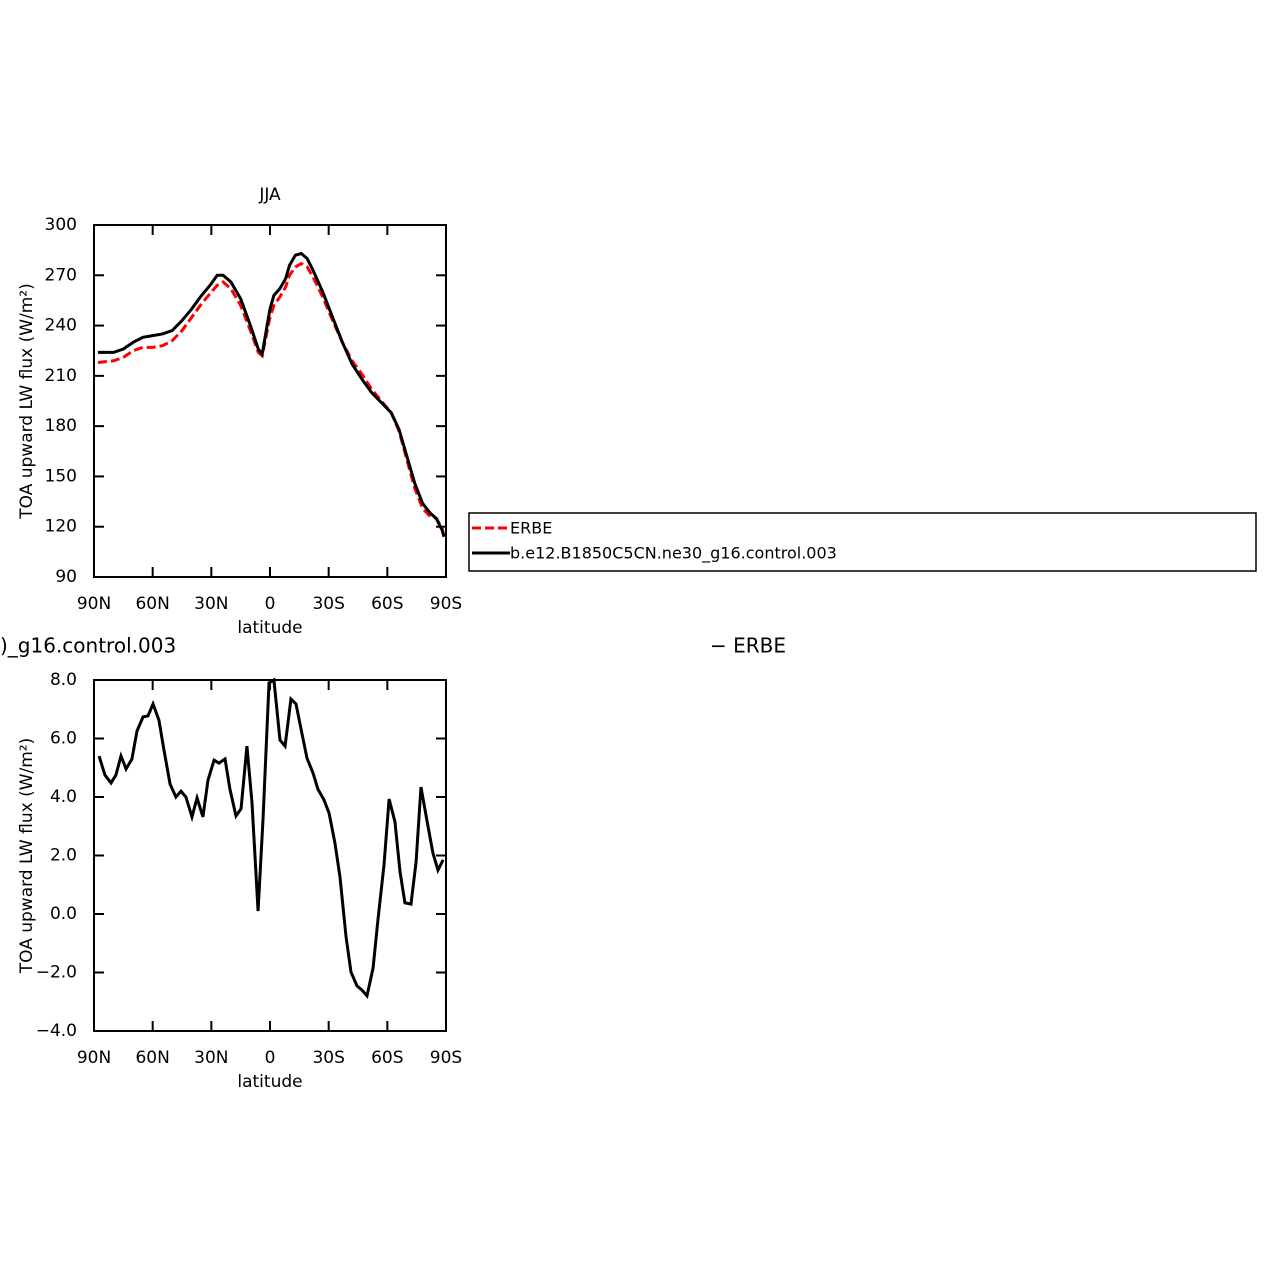 The image size is (1275, 1275). Describe the element at coordinates (61, 376) in the screenshot. I see `y-tick-label: 210` at that location.